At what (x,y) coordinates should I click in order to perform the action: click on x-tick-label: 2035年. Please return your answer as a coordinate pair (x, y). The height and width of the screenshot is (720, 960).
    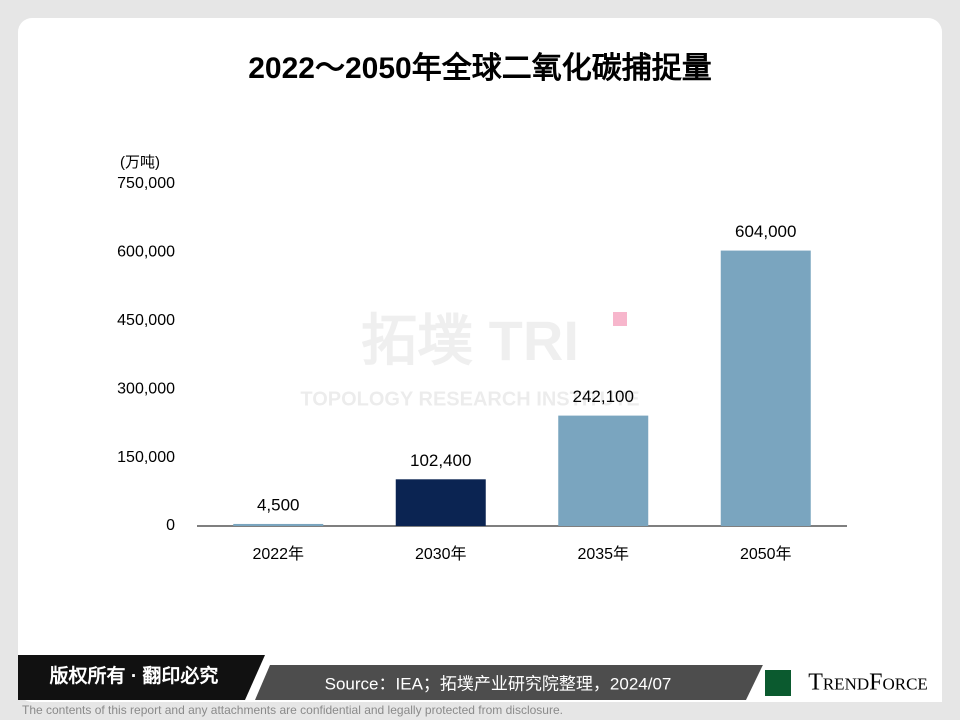
    Looking at the image, I should click on (603, 554).